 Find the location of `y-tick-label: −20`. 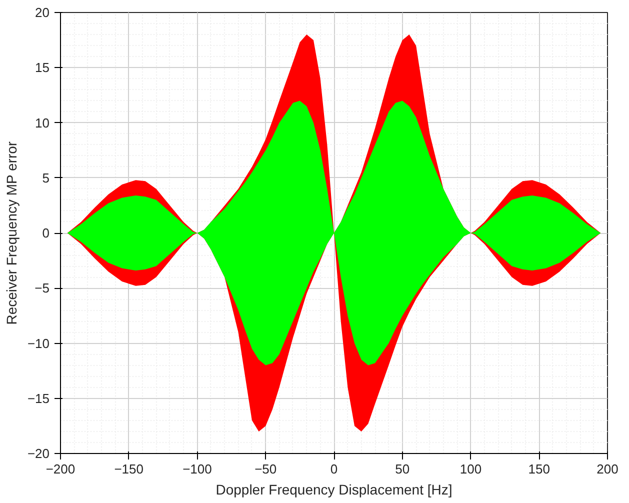

y-tick-label: −20 is located at coordinates (38, 453).